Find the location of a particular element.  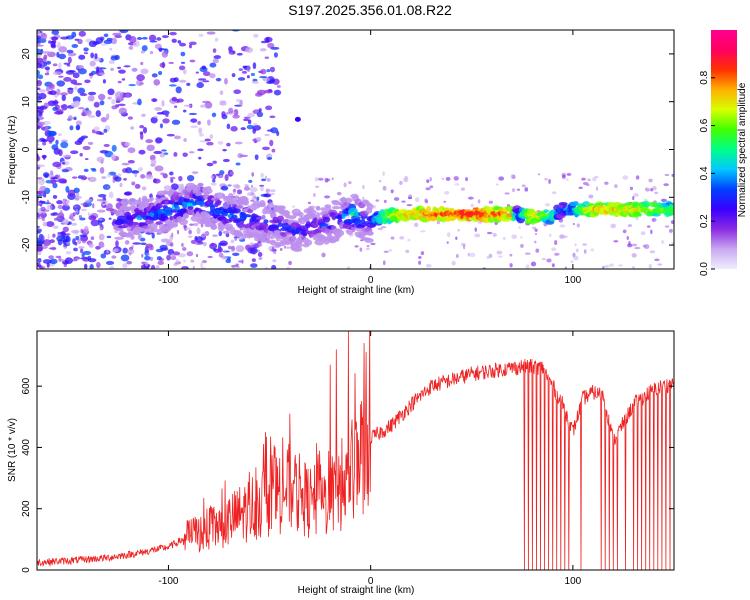

snr-y-label: SNR (10 * v/v) is located at coordinates (12, 450).